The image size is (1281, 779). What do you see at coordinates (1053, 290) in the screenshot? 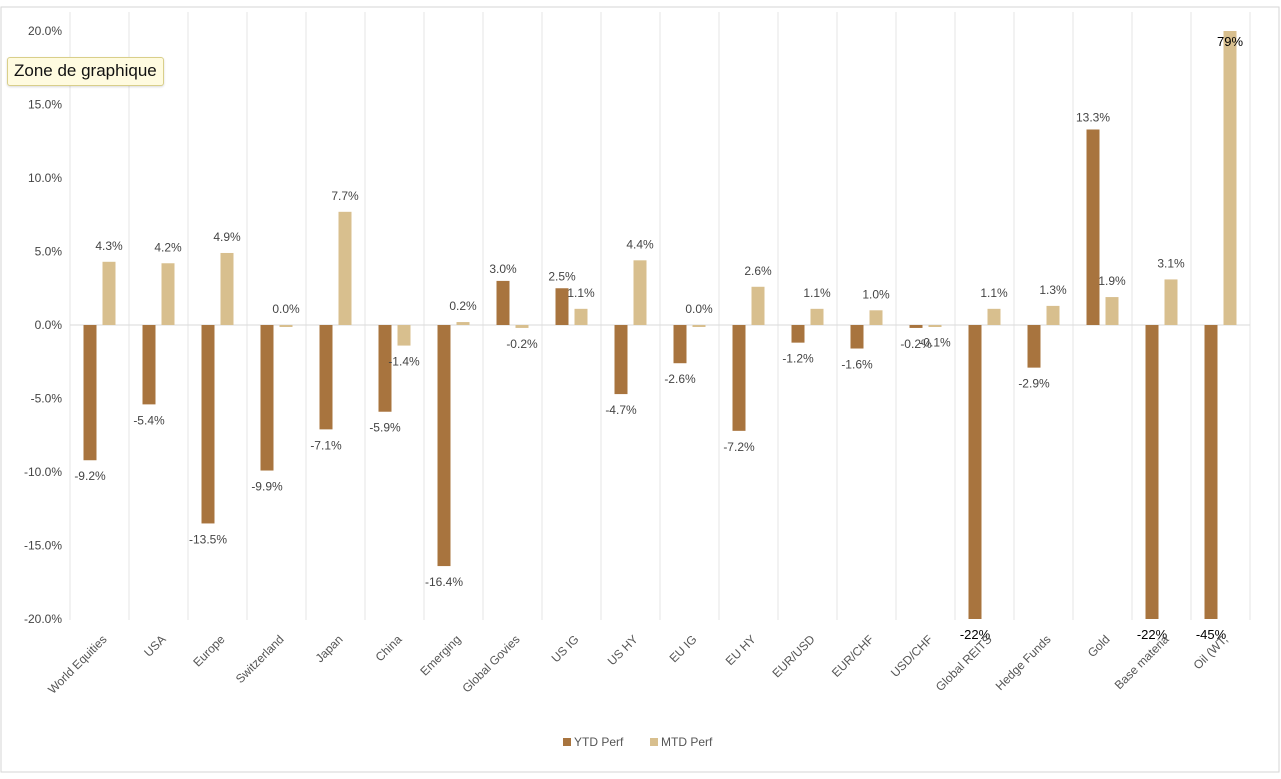
I see `mtd-data-label: 1.3%` at bounding box center [1053, 290].